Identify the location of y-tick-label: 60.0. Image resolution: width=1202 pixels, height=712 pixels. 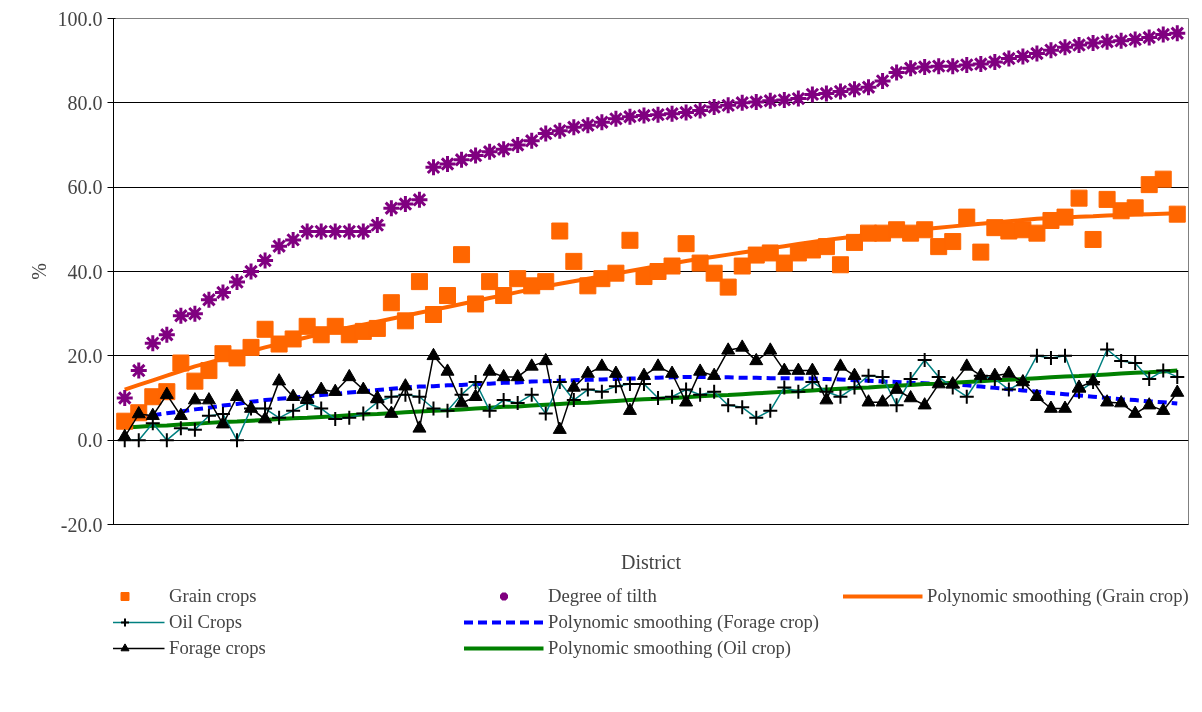
(85, 187).